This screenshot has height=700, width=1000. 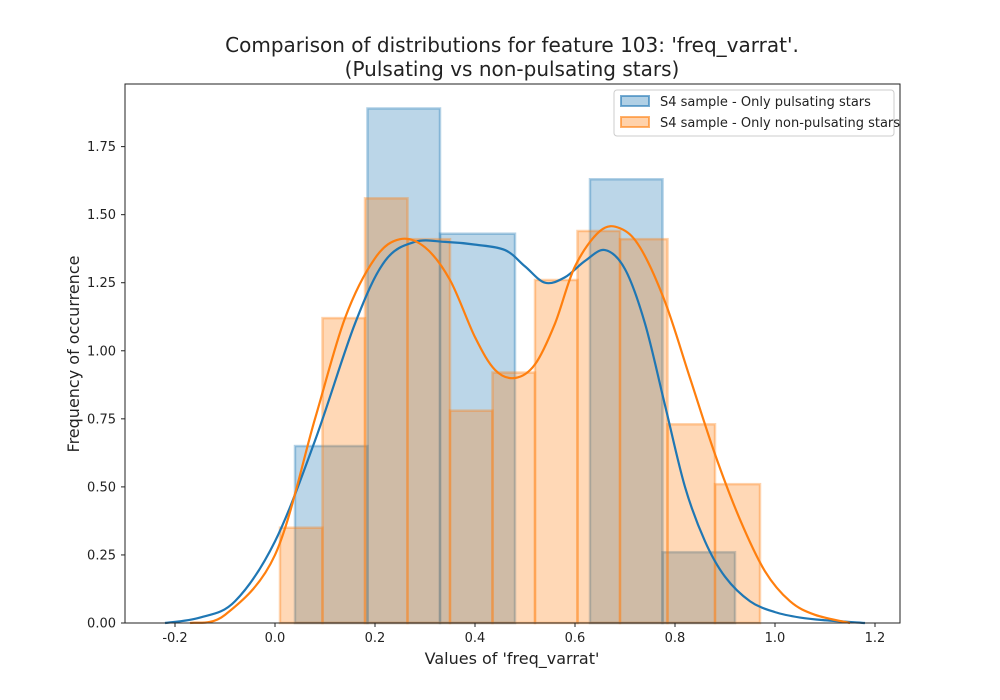 I want to click on y-tick-label: 1.50, so click(x=101, y=215).